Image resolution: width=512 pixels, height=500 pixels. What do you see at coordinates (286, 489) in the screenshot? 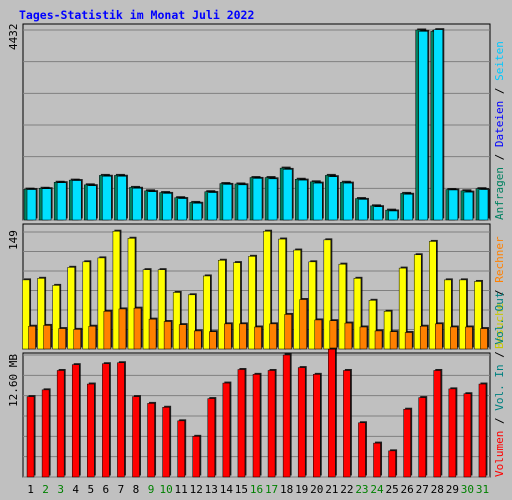
I see `day-label-18: 18` at bounding box center [286, 489].